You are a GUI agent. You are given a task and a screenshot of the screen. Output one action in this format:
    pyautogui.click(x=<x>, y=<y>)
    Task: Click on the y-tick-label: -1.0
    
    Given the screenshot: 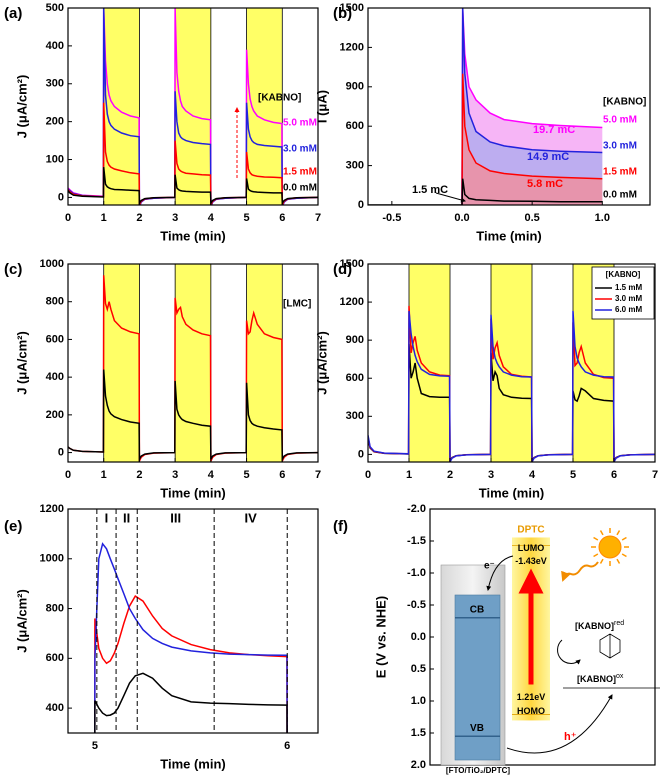 What is the action you would take?
    pyautogui.click(x=416, y=573)
    